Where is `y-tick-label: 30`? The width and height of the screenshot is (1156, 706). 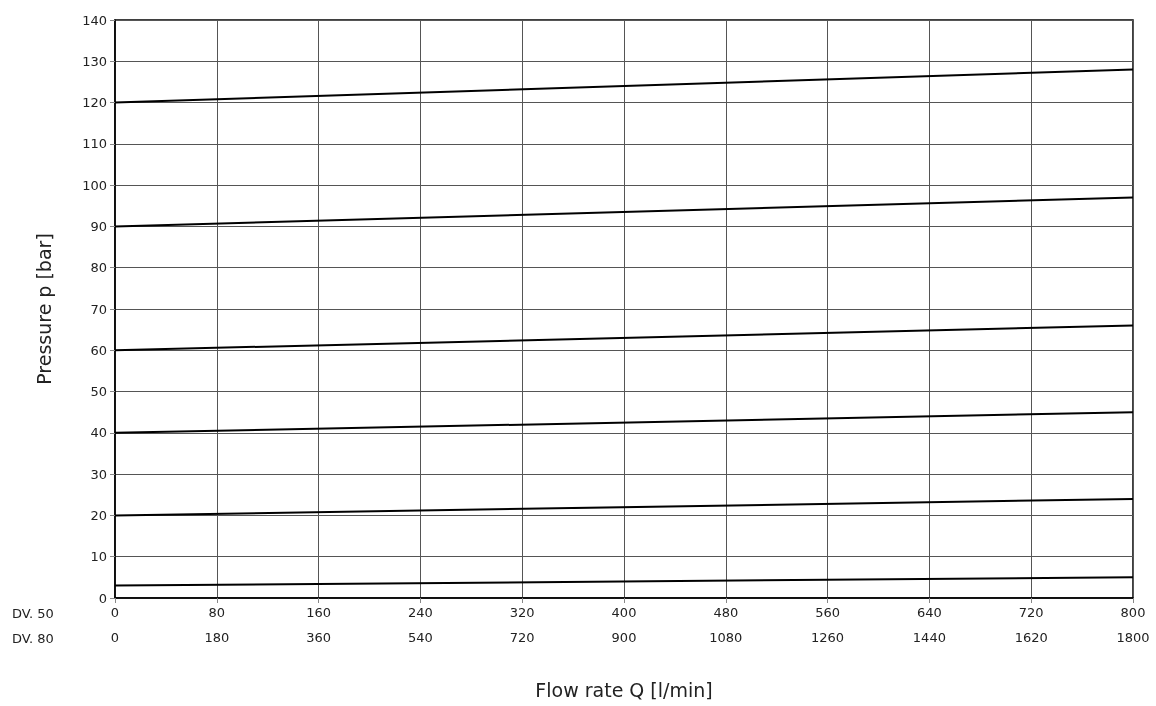
y-tick-label: 30 is located at coordinates (98, 474).